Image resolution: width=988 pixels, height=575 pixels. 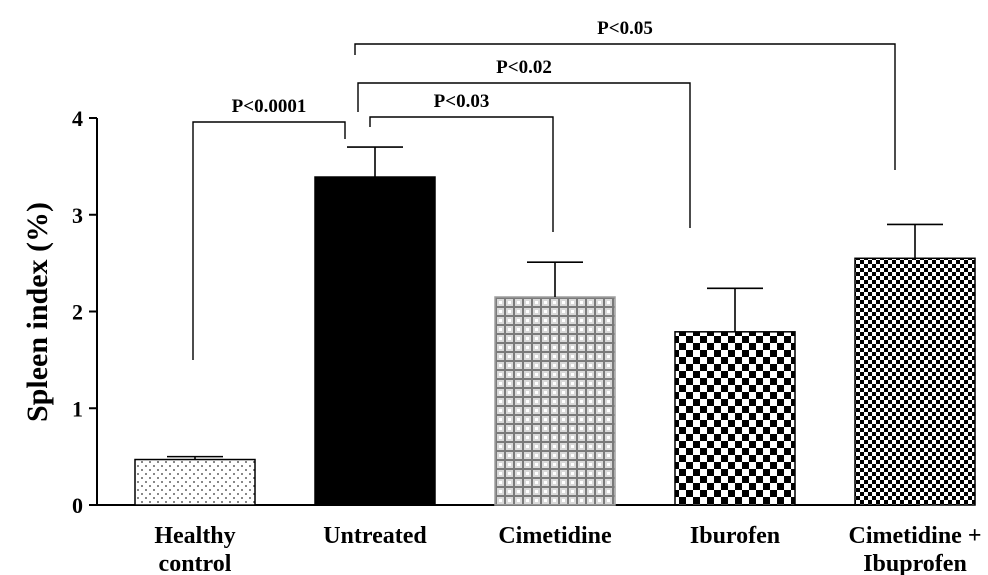 I want to click on y-tick-label: 2, so click(x=77, y=312).